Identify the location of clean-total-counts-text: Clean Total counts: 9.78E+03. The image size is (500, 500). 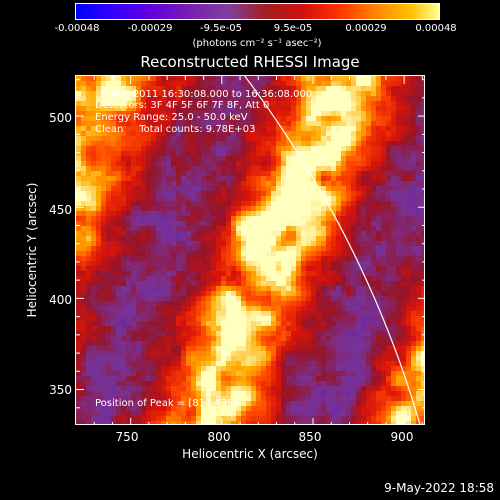
(175, 129).